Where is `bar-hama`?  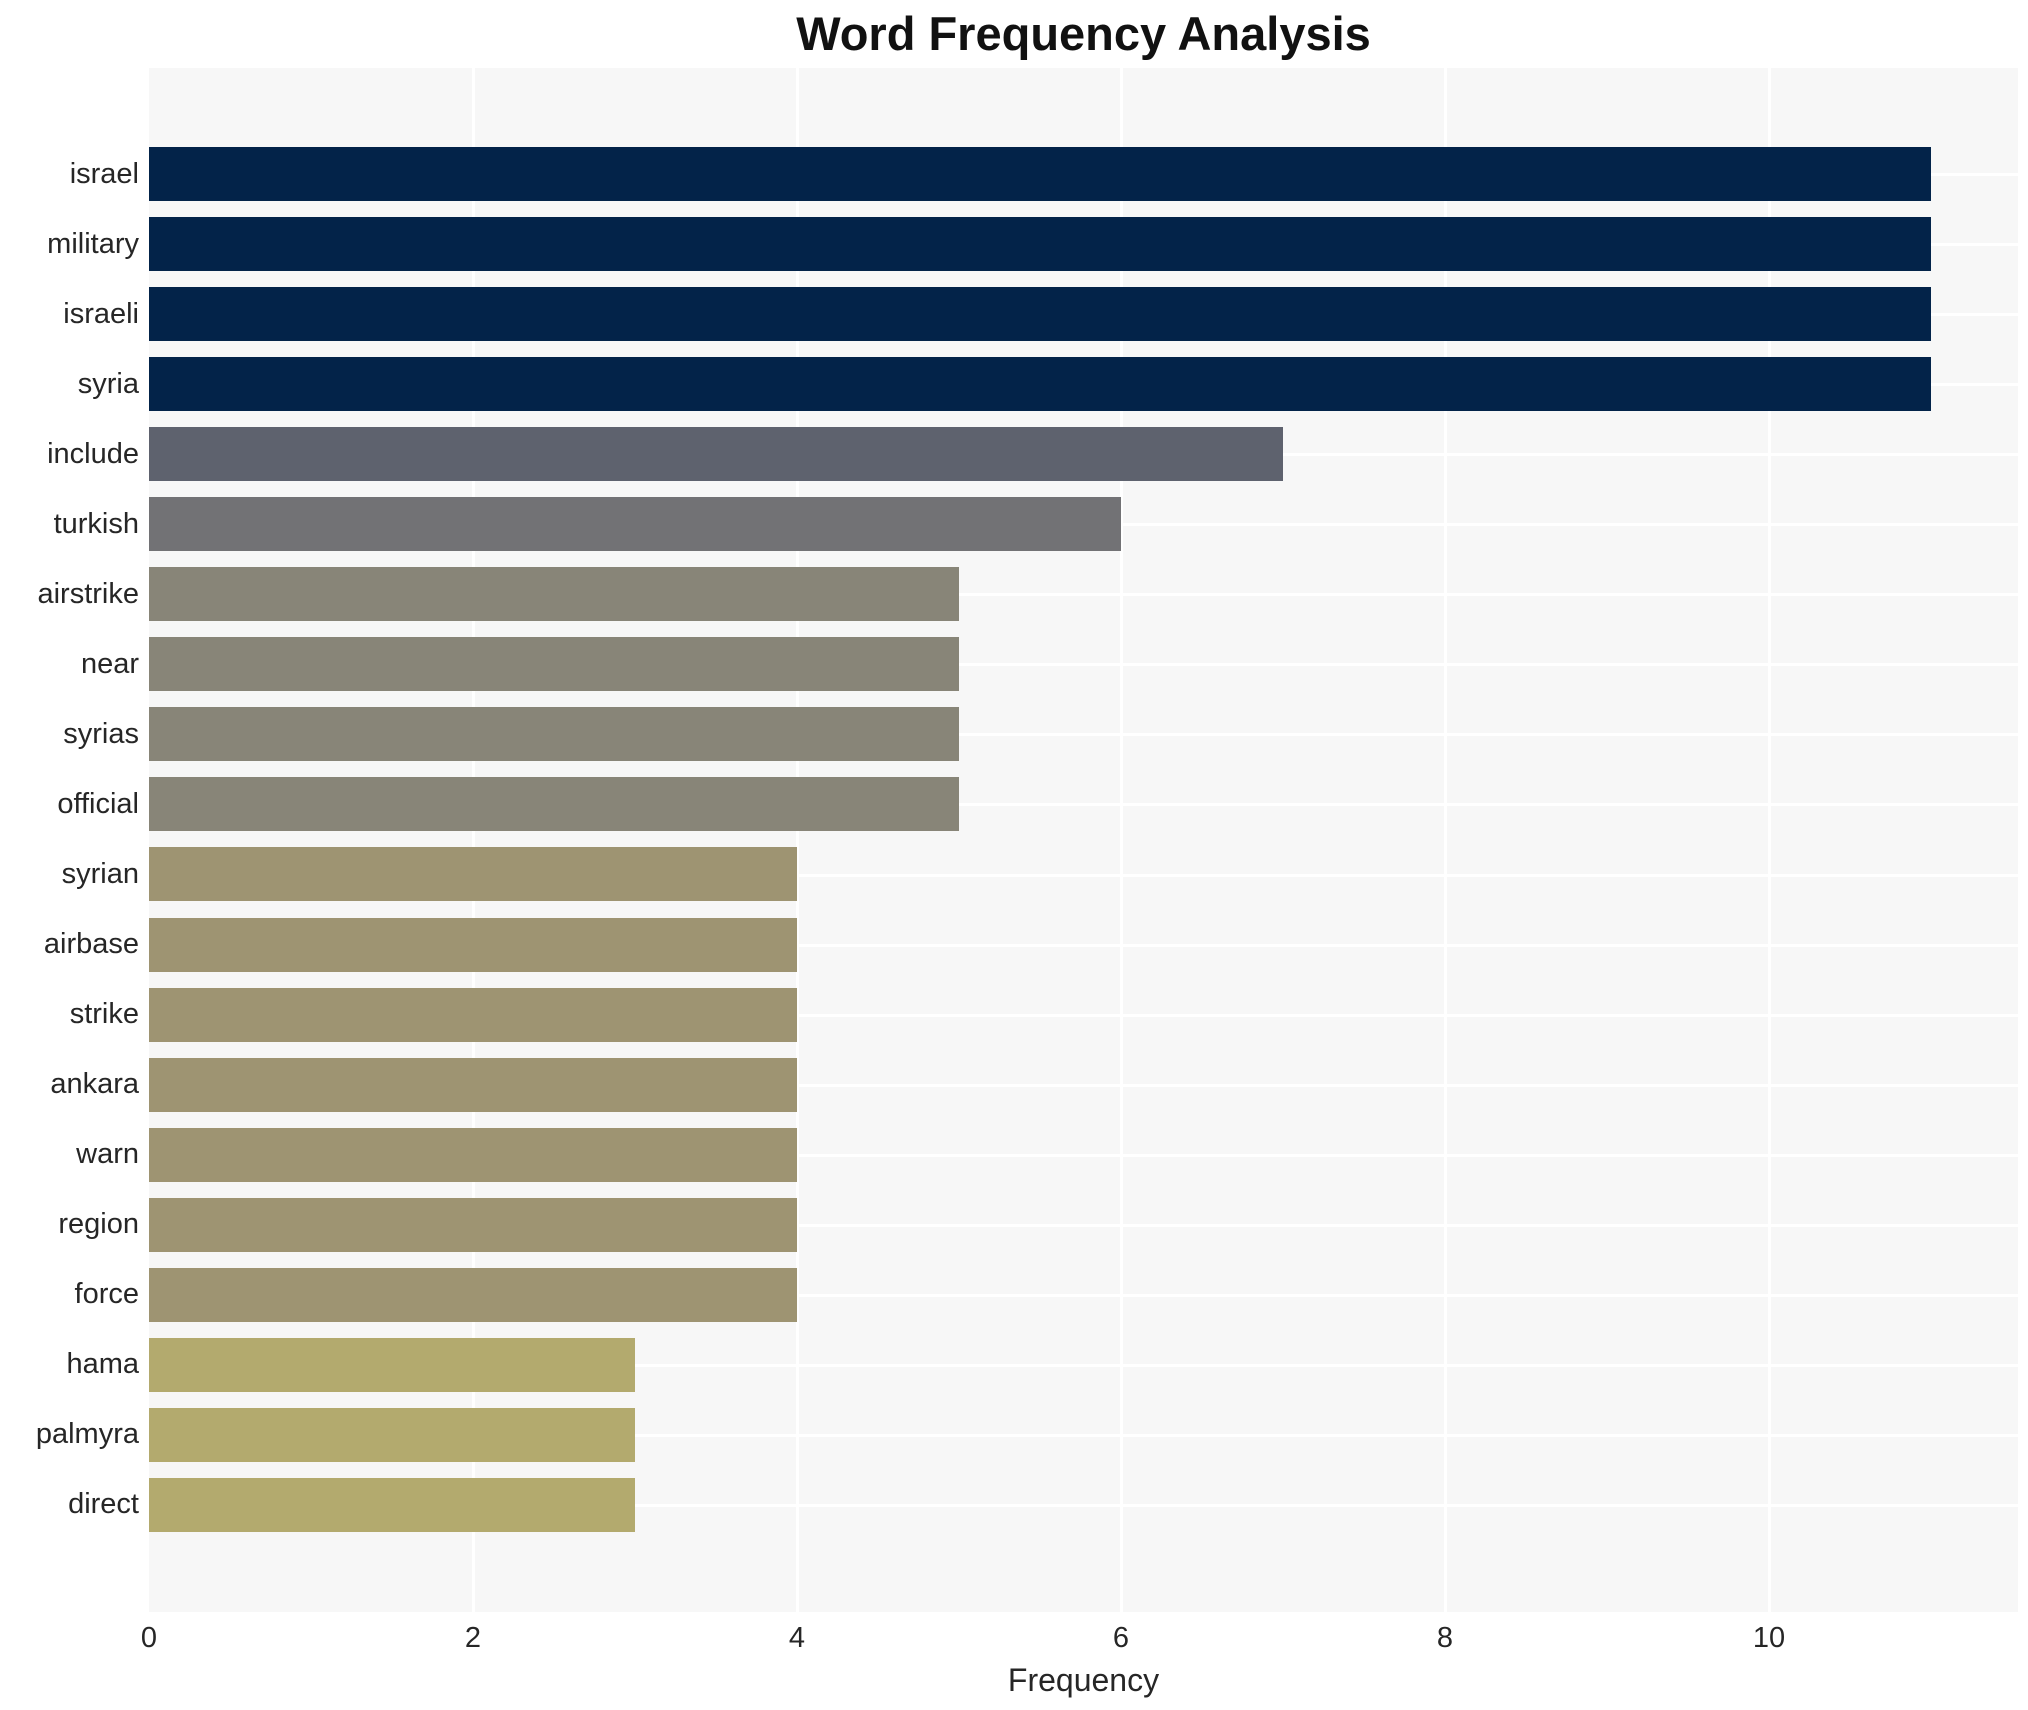 bar-hama is located at coordinates (392, 1364).